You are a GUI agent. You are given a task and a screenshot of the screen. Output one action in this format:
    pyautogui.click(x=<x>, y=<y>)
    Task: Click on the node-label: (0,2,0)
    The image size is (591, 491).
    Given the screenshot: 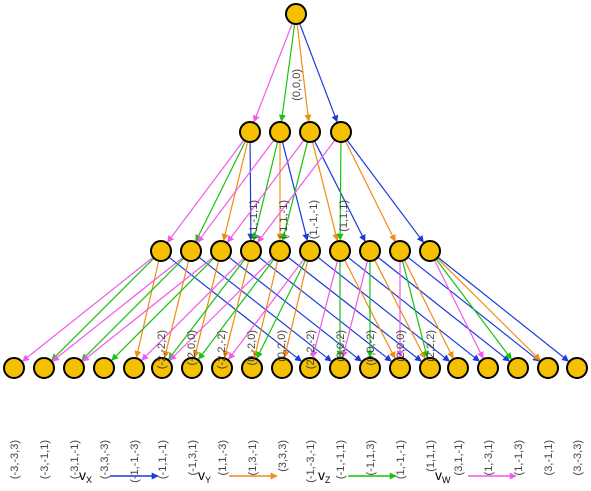 What is the action you would take?
    pyautogui.click(x=282, y=346)
    